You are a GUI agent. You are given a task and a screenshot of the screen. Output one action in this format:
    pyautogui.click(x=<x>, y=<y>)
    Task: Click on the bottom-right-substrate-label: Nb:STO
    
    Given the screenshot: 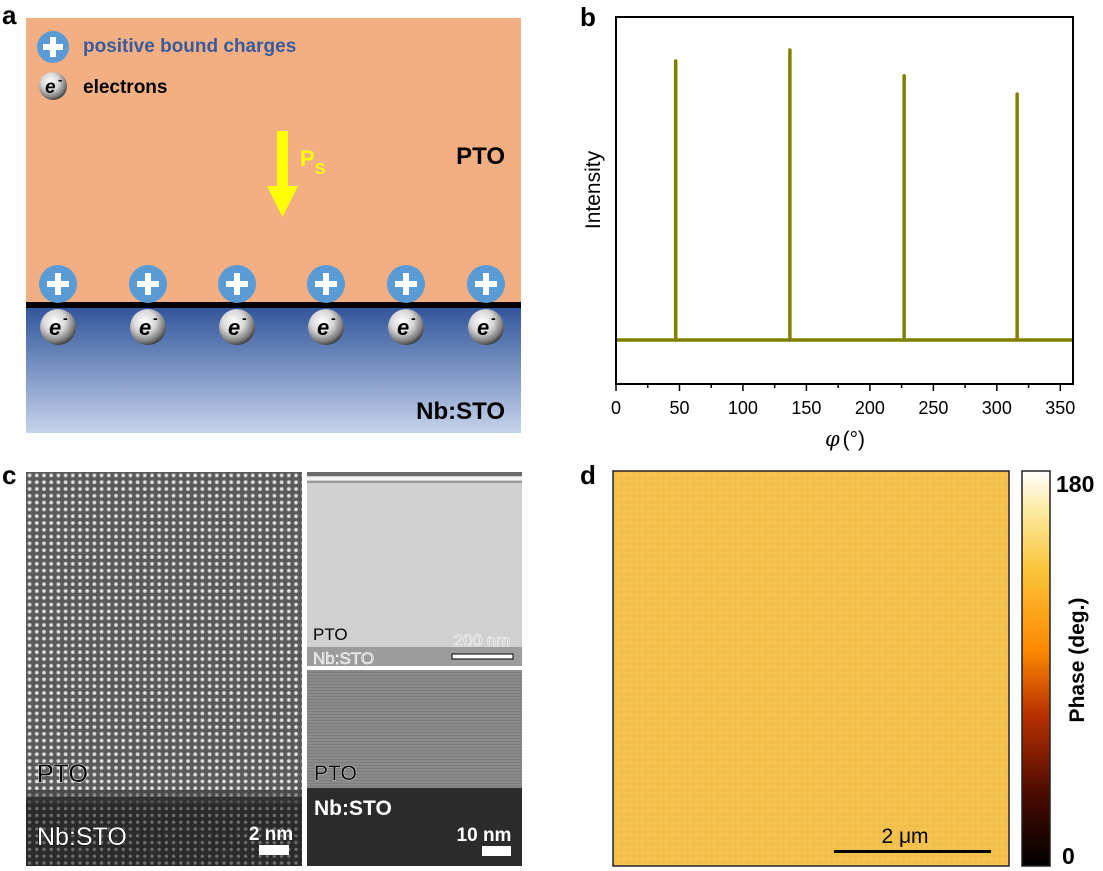 What is the action you would take?
    pyautogui.click(x=353, y=808)
    